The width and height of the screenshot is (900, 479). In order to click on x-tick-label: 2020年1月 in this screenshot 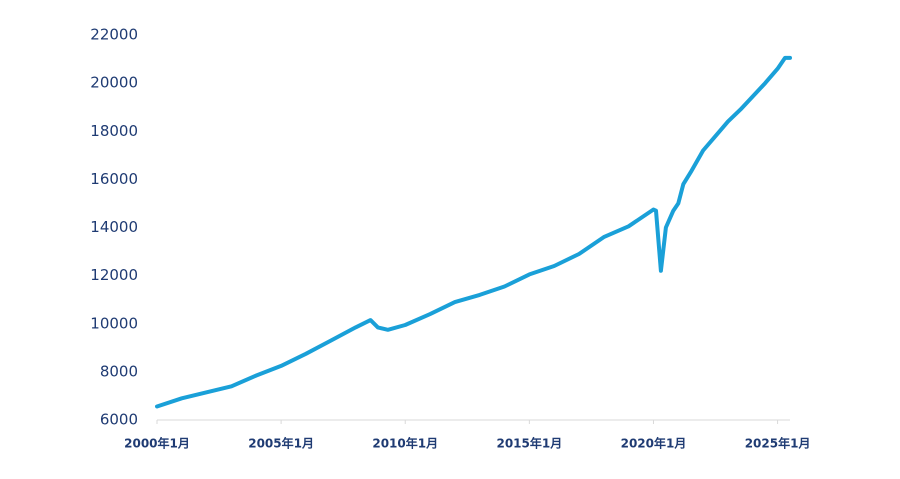, I will do `click(654, 443)`.